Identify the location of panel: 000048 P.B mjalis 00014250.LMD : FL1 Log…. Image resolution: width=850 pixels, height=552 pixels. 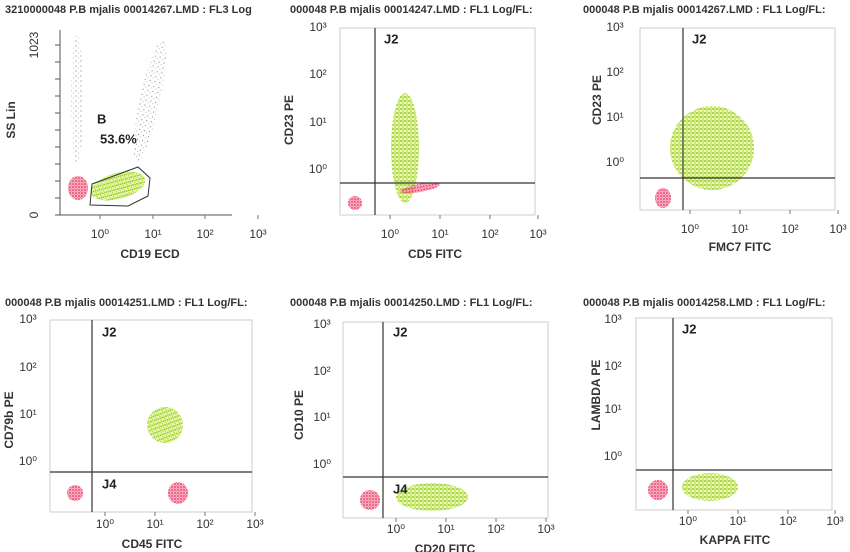
(422, 424).